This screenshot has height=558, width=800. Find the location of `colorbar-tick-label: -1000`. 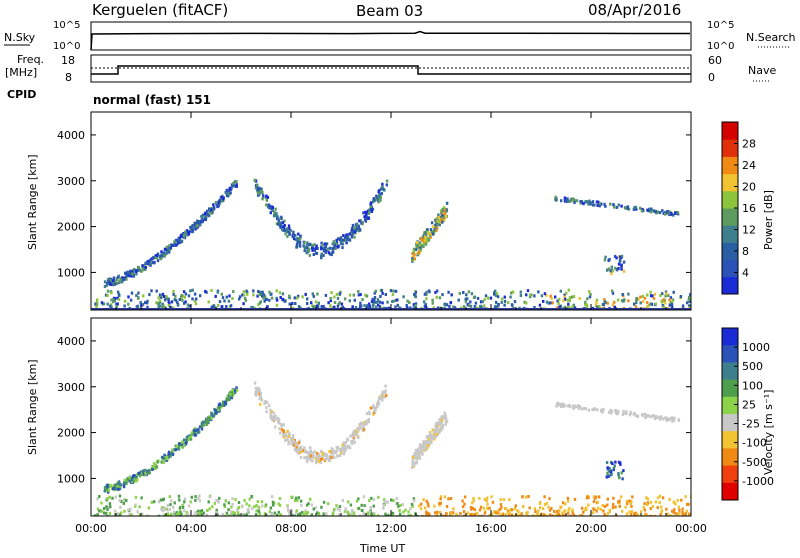

colorbar-tick-label: -1000 is located at coordinates (758, 481).